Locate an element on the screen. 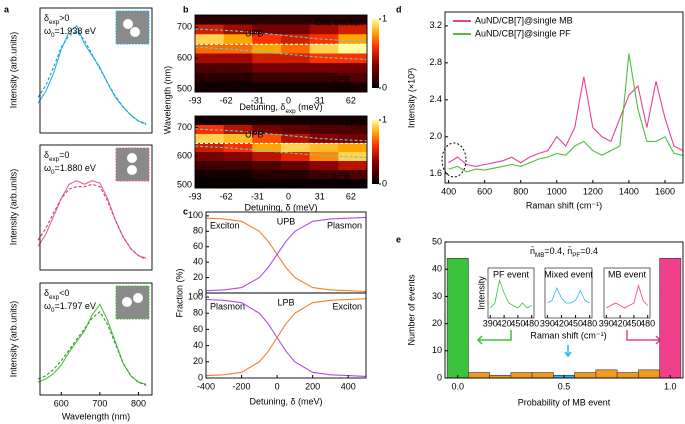 This screenshot has width=685, height=424. plot-title: UPB is located at coordinates (286, 221).